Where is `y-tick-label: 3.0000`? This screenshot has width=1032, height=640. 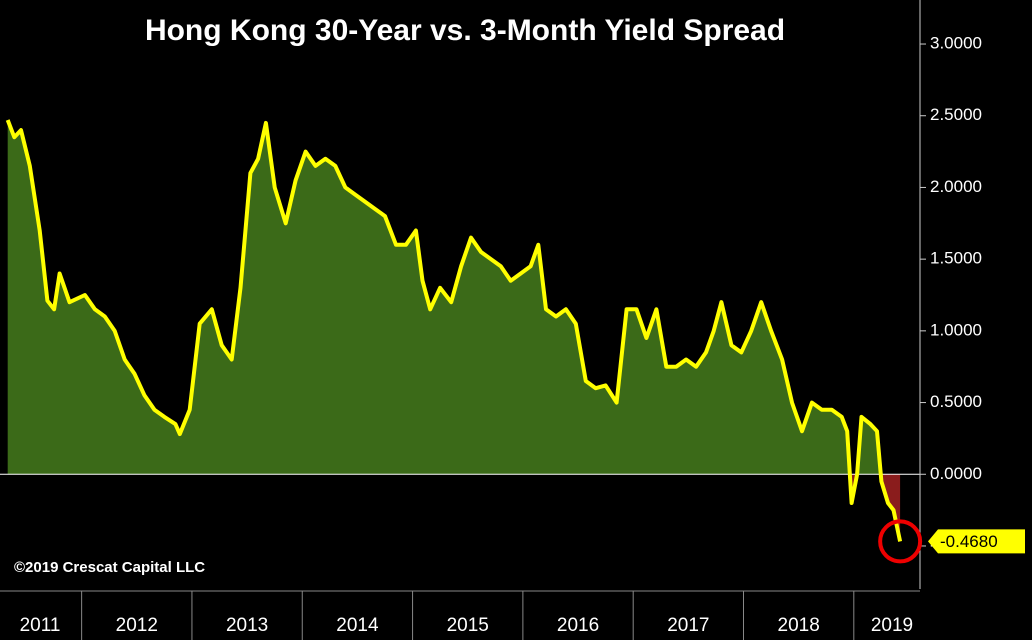 y-tick-label: 3.0000 is located at coordinates (956, 43).